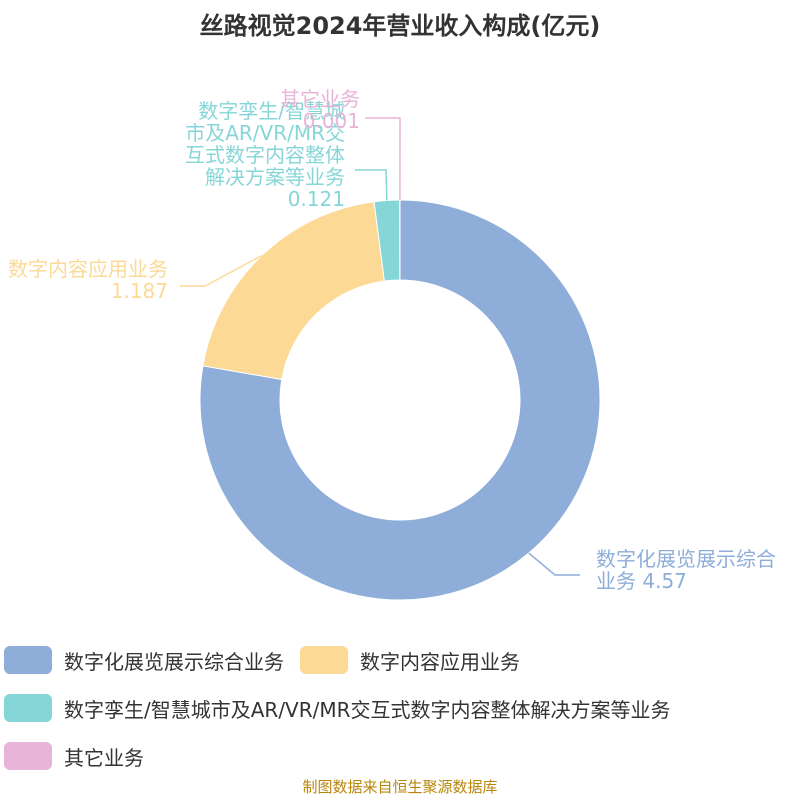  Describe the element at coordinates (316, 199) in the screenshot. I see `label-value: 0.121` at that location.